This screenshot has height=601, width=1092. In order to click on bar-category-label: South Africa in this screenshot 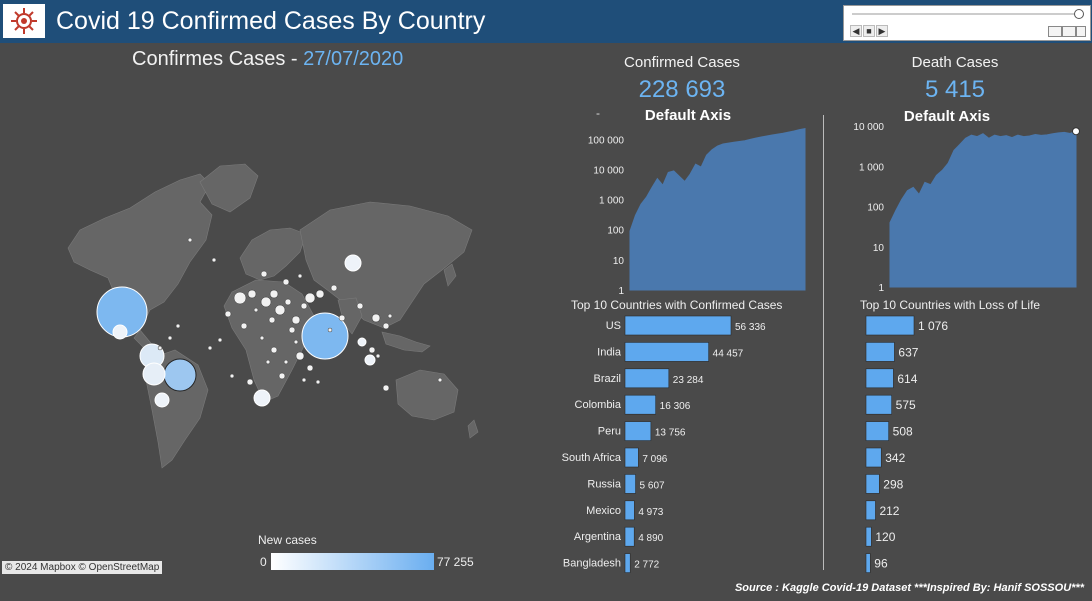, I will do `click(592, 458)`.